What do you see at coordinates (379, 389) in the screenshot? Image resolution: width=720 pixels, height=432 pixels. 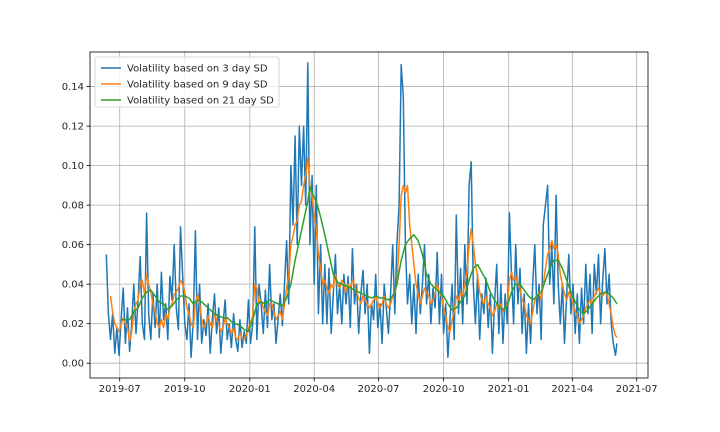 I see `x-tick-label: 2020-07` at bounding box center [379, 389].